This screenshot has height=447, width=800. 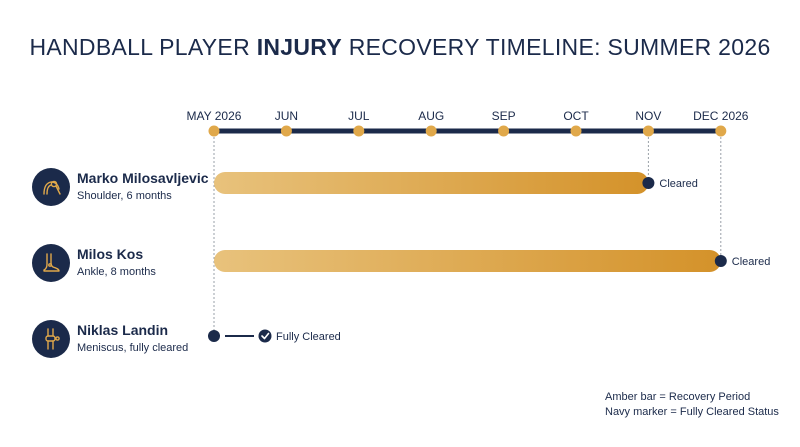 What do you see at coordinates (133, 348) in the screenshot?
I see `player-injury: Meniscus, fully cleared` at bounding box center [133, 348].